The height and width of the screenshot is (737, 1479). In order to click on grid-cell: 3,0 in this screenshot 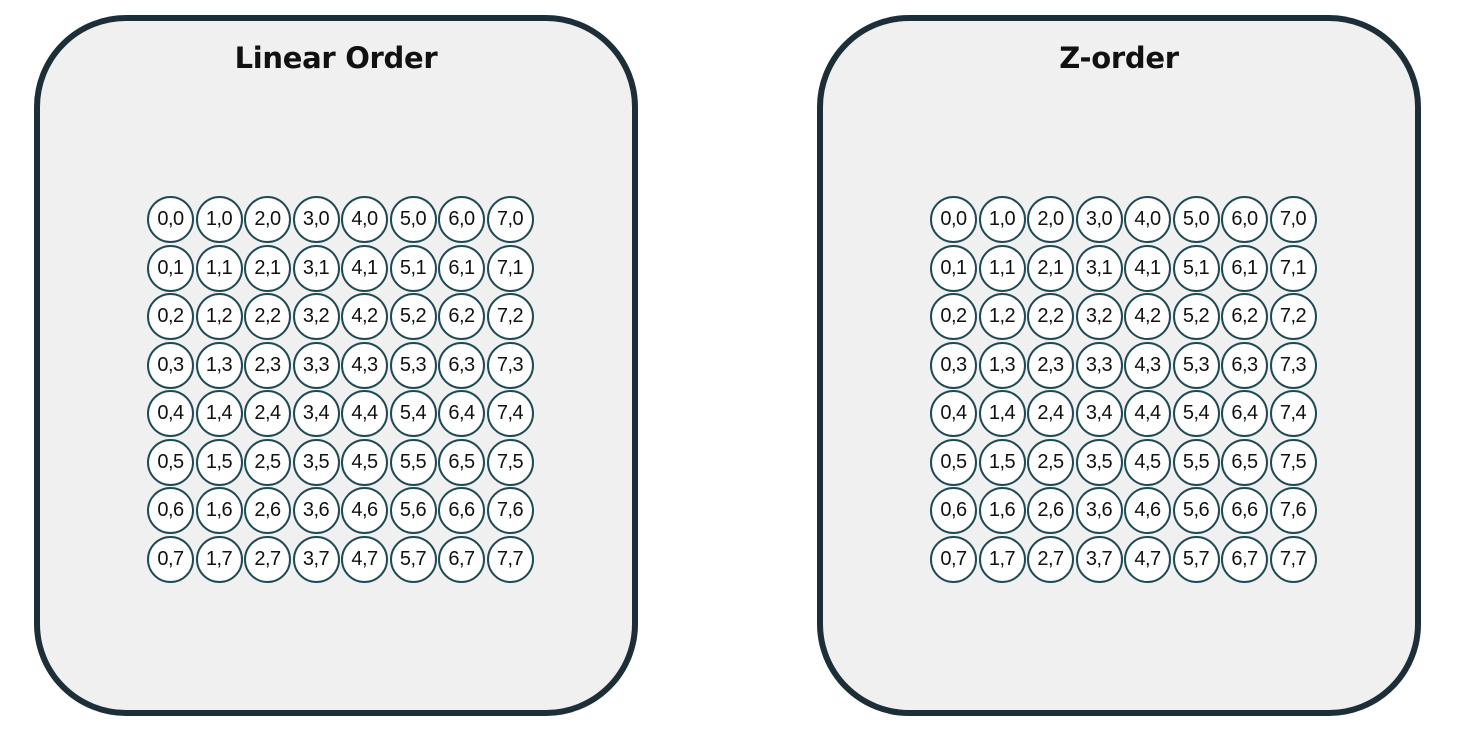, I will do `click(316, 219)`.